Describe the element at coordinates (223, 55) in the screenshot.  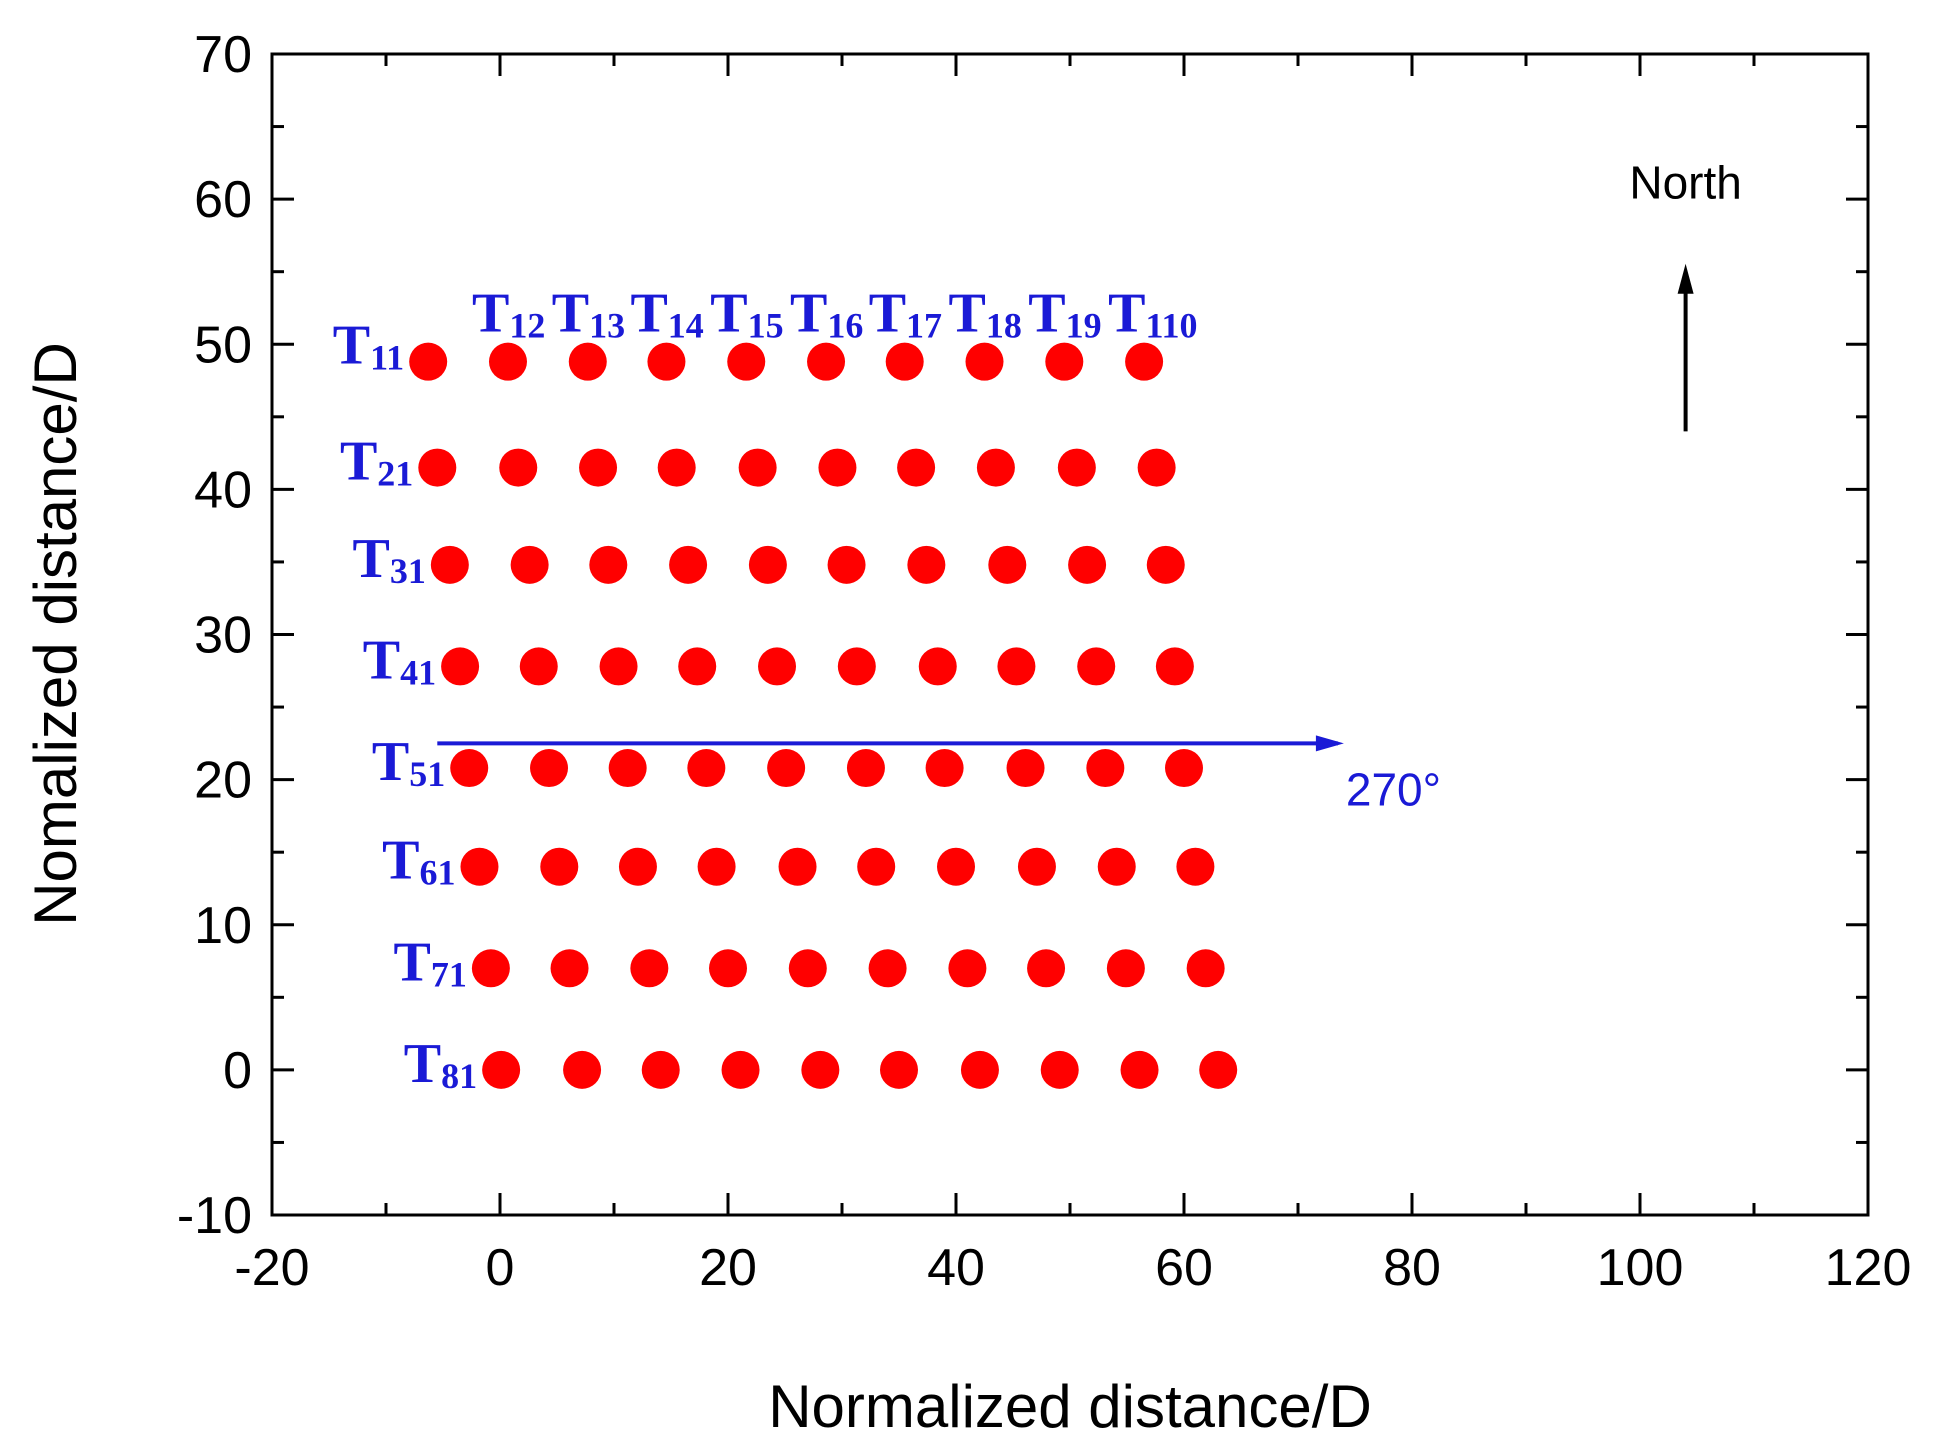
I see `y-tick-label: 70` at that location.